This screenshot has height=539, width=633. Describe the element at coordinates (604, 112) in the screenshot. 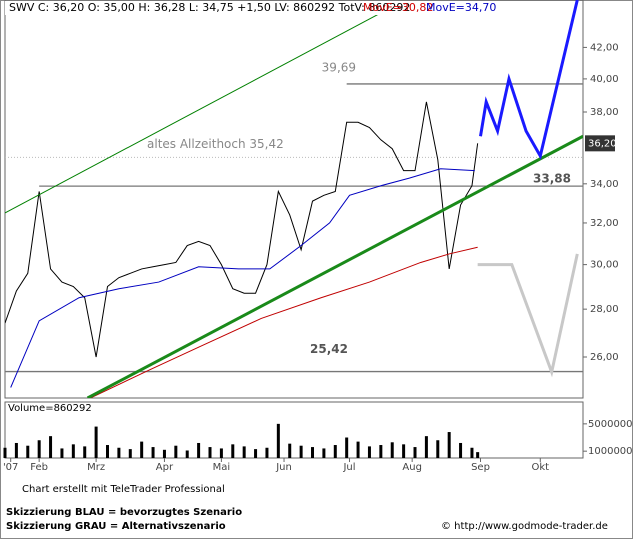

I see `y-tick-label: 38,00` at that location.